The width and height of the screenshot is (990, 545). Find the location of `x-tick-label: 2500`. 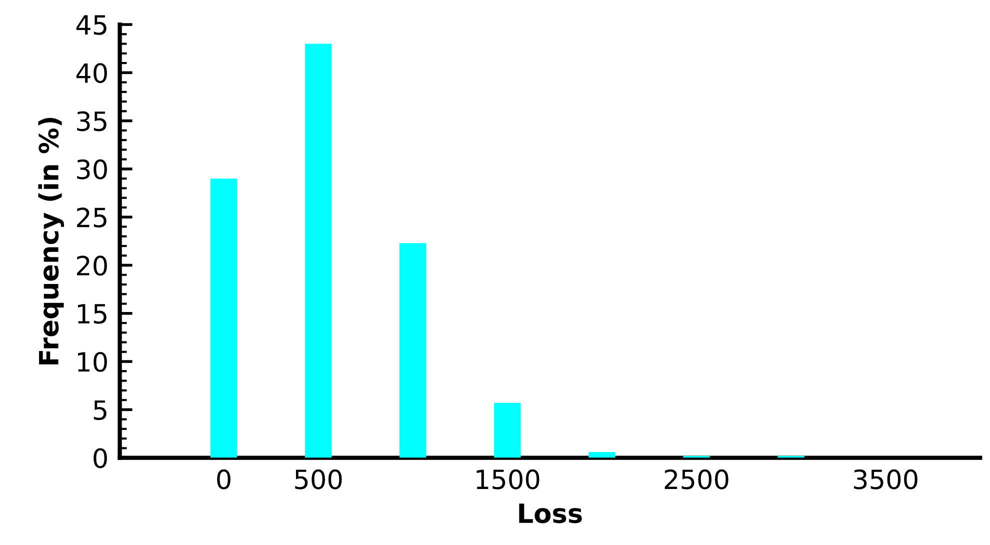

x-tick-label: 2500 is located at coordinates (696, 479).